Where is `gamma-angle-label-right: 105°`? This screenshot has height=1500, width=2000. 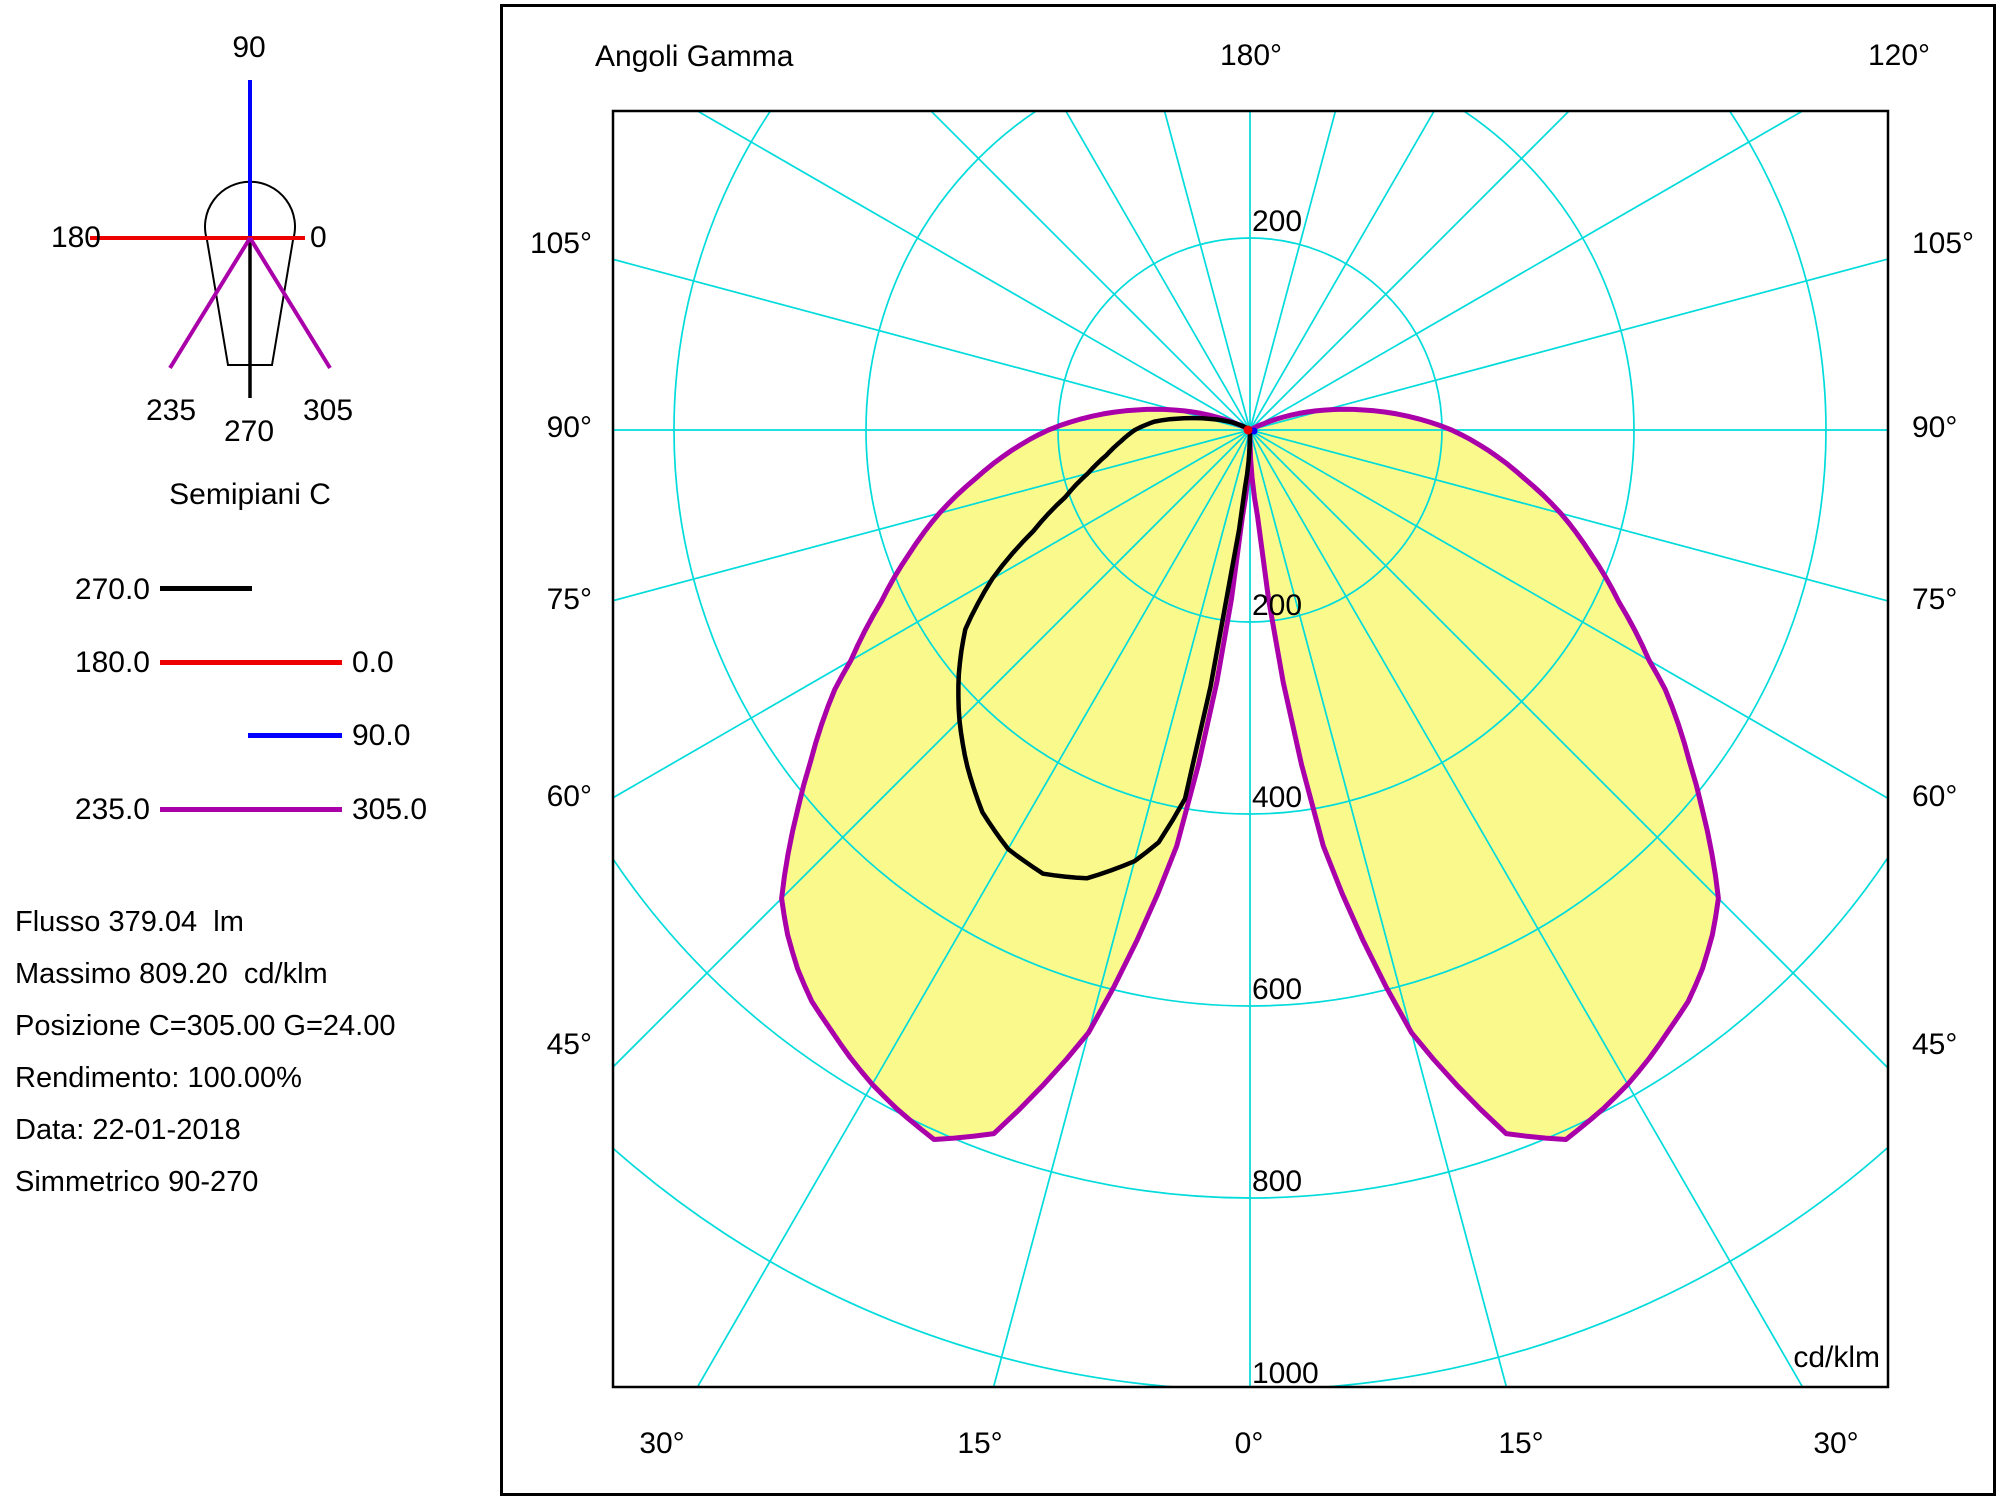 gamma-angle-label-right: 105° is located at coordinates (1943, 243).